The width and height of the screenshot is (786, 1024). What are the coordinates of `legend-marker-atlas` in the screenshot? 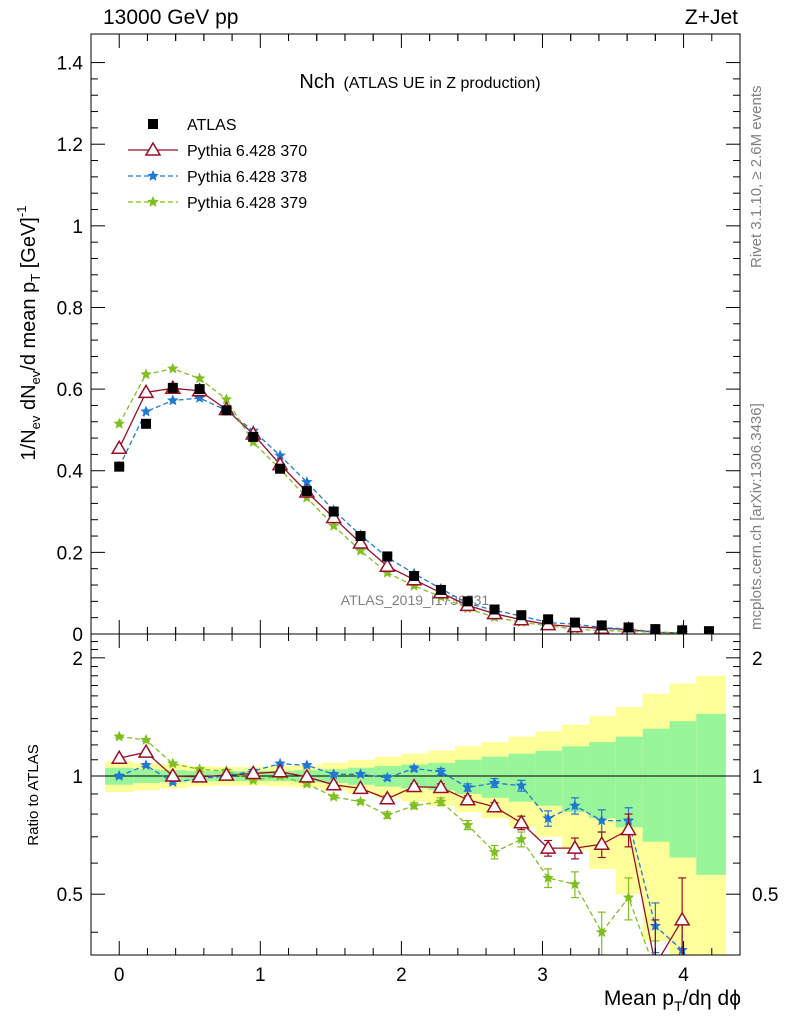 It's located at (153, 124).